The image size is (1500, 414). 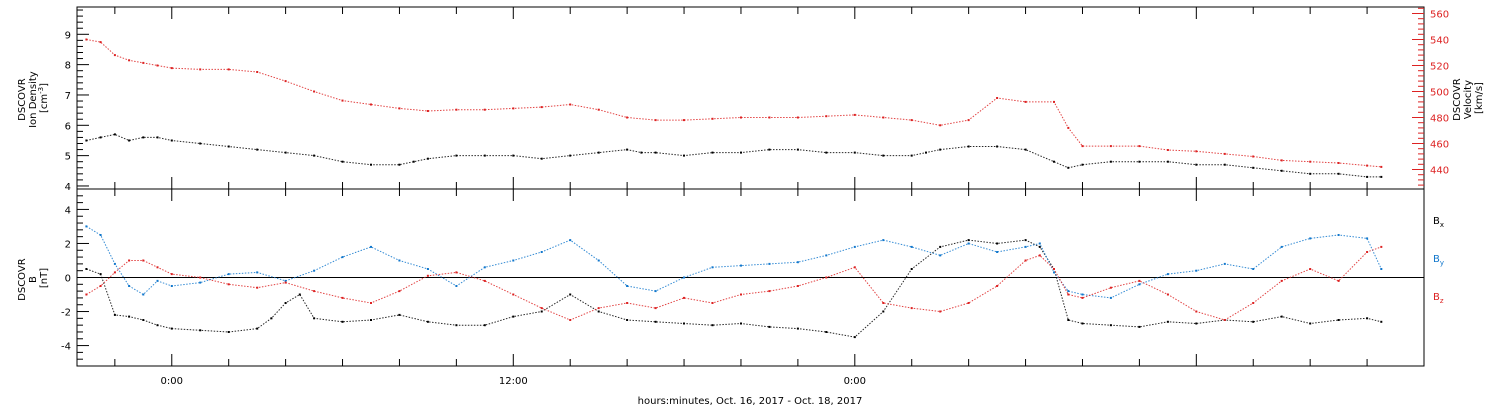 What do you see at coordinates (1439, 41) in the screenshot?
I see `velocity-tick-label: 540` at bounding box center [1439, 41].